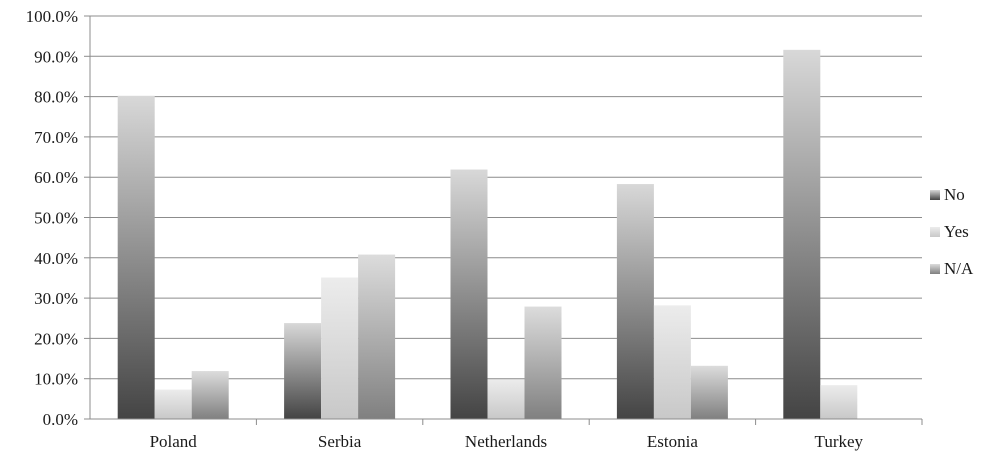 This screenshot has width=990, height=460. What do you see at coordinates (303, 371) in the screenshot?
I see `bar-no-serbia` at bounding box center [303, 371].